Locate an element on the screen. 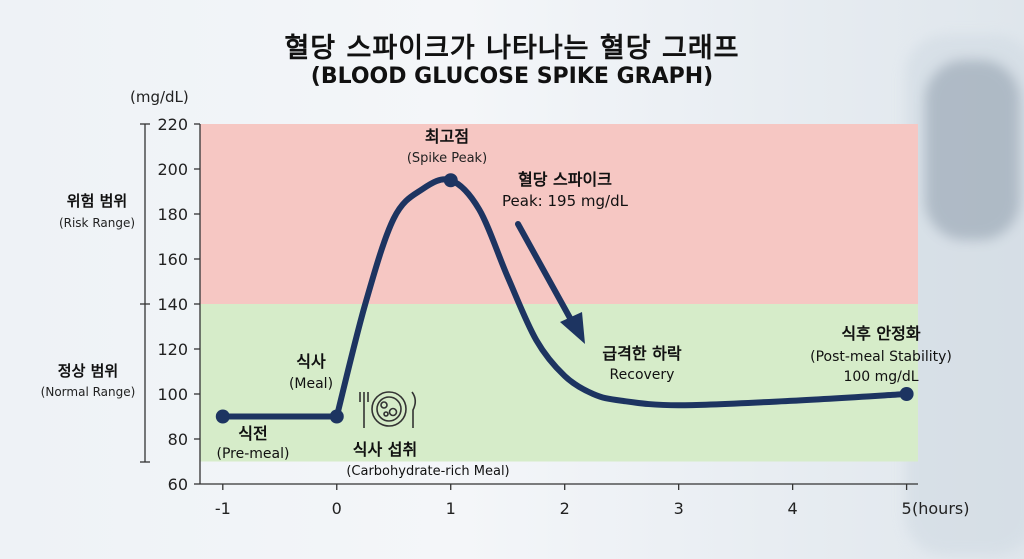 The width and height of the screenshot is (1024, 559). y-tick-label: 120 is located at coordinates (172, 349).